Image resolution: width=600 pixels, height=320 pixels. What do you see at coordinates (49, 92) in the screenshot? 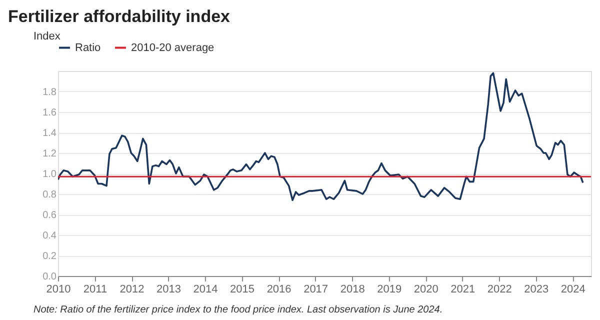
I see `y-tick-label: 1.8` at bounding box center [49, 92].